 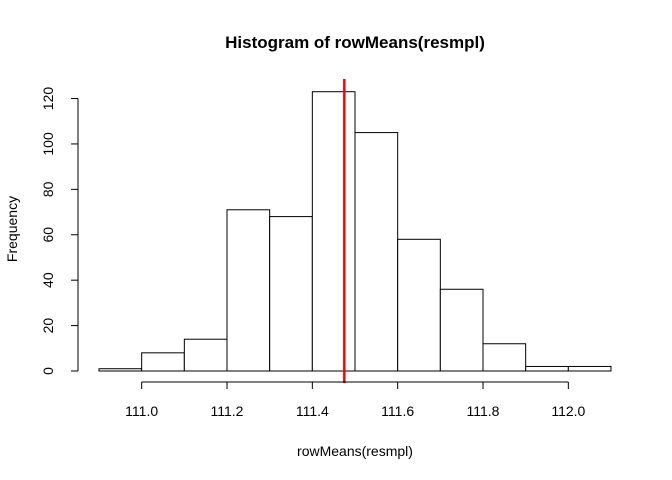 I want to click on y-tick-label-0: 0, so click(x=48, y=371).